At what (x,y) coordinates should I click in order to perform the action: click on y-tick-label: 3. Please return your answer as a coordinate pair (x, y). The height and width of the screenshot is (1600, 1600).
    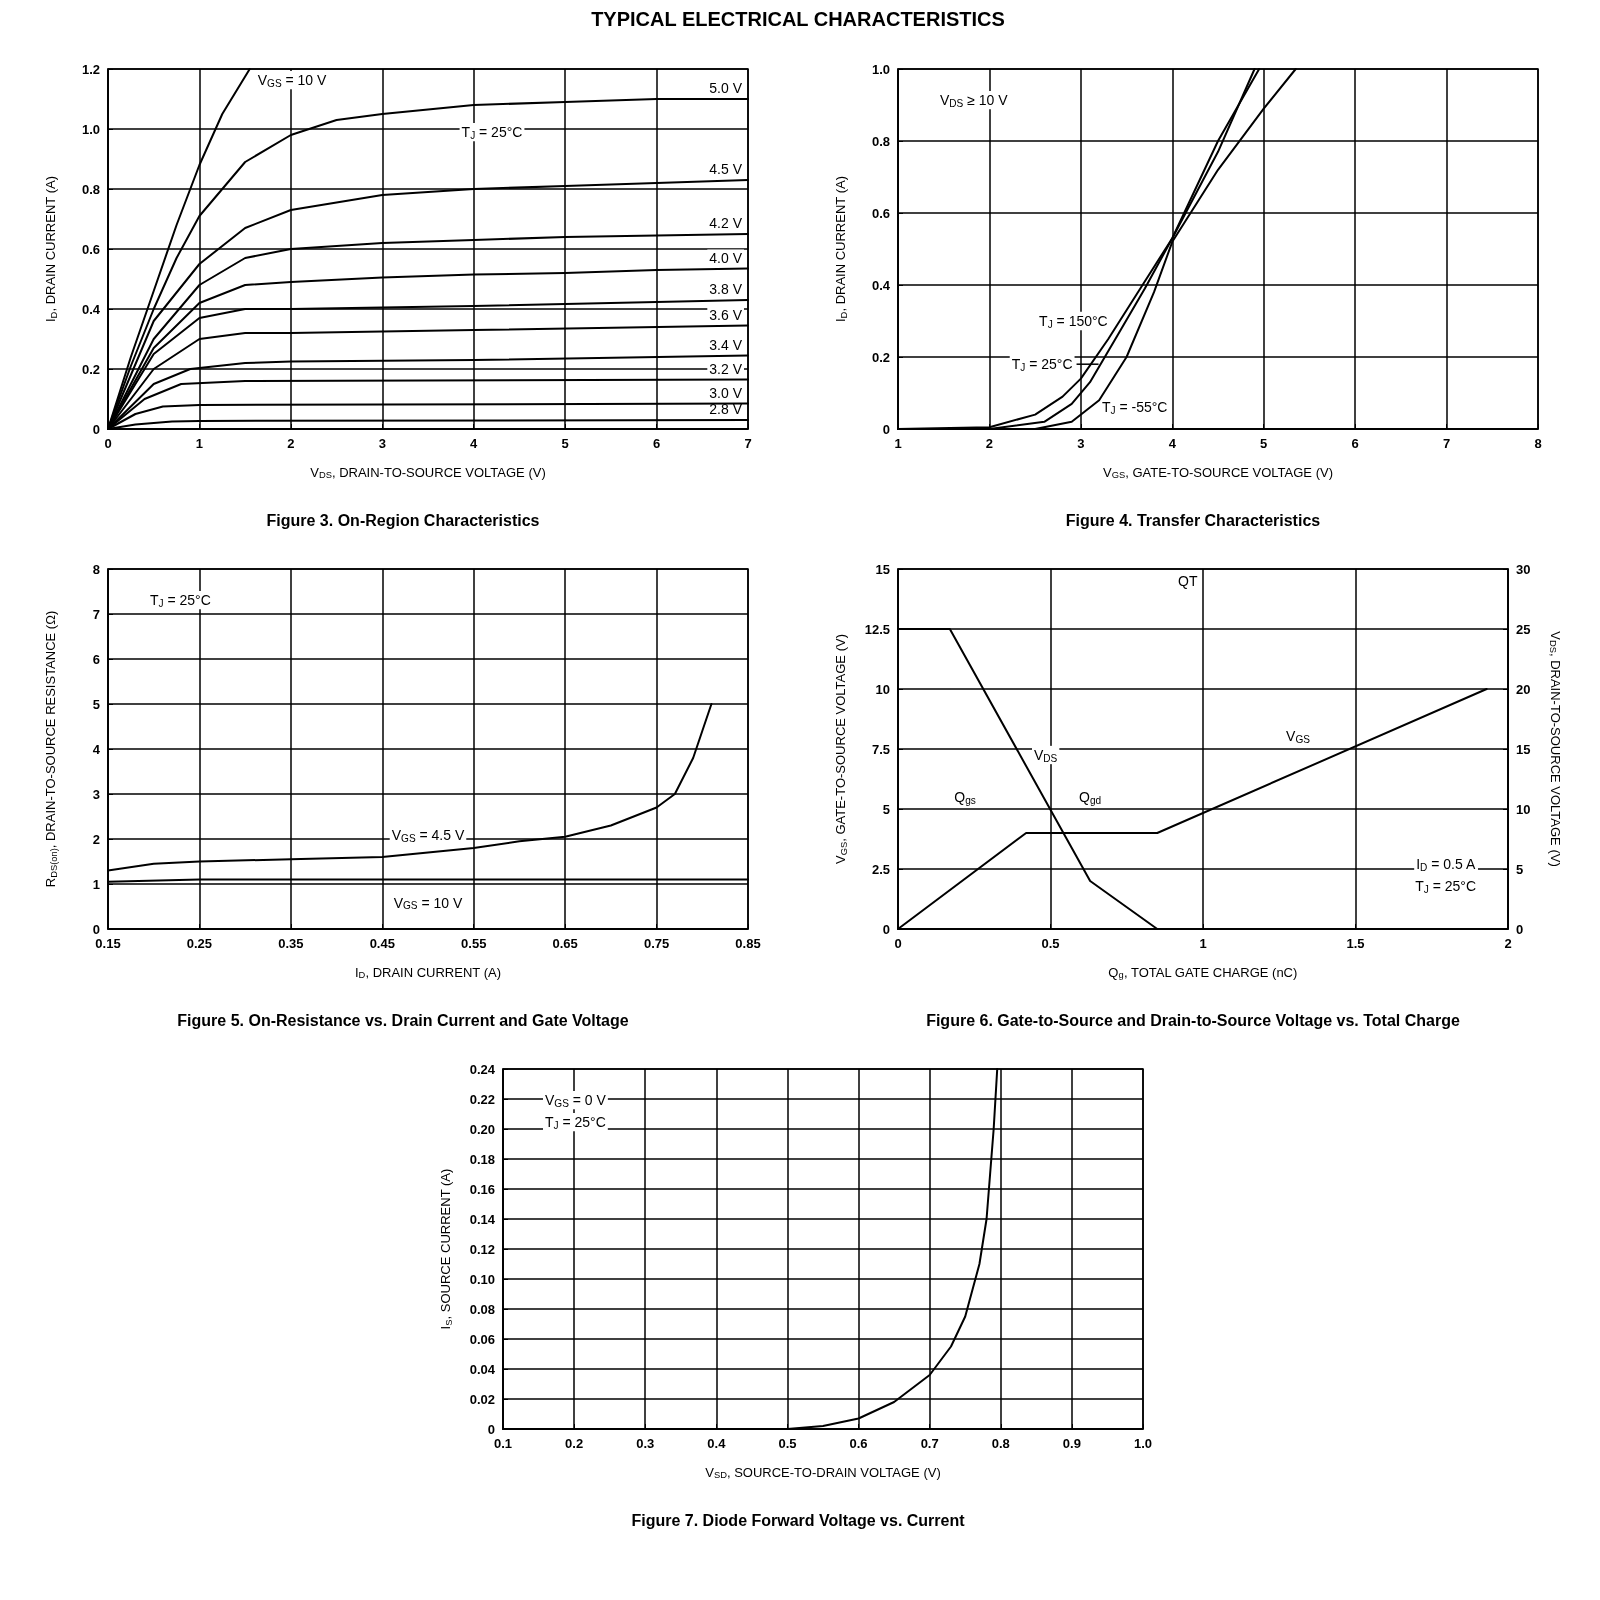
    Looking at the image, I should click on (96, 794).